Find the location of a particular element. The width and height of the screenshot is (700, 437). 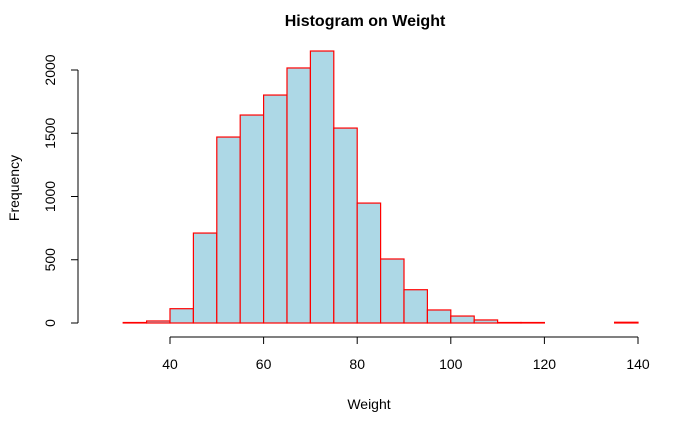

y-tick-label: 0 is located at coordinates (50, 323).